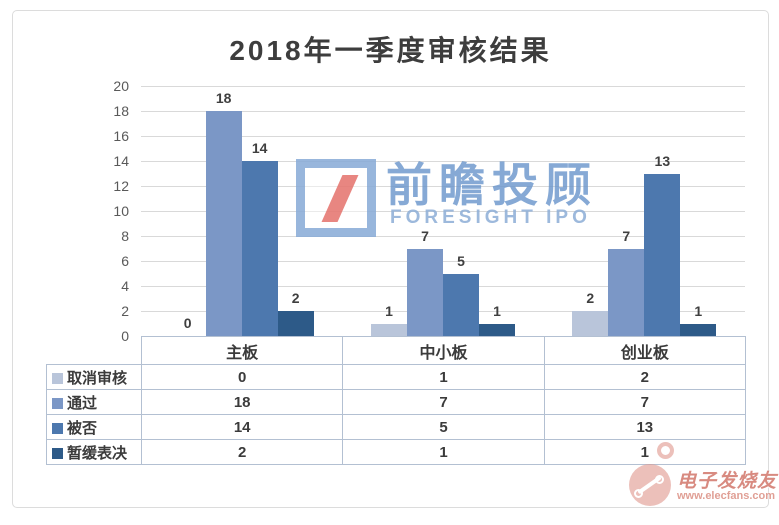 The width and height of the screenshot is (779, 525). I want to click on table-value-cell: 18, so click(242, 402).